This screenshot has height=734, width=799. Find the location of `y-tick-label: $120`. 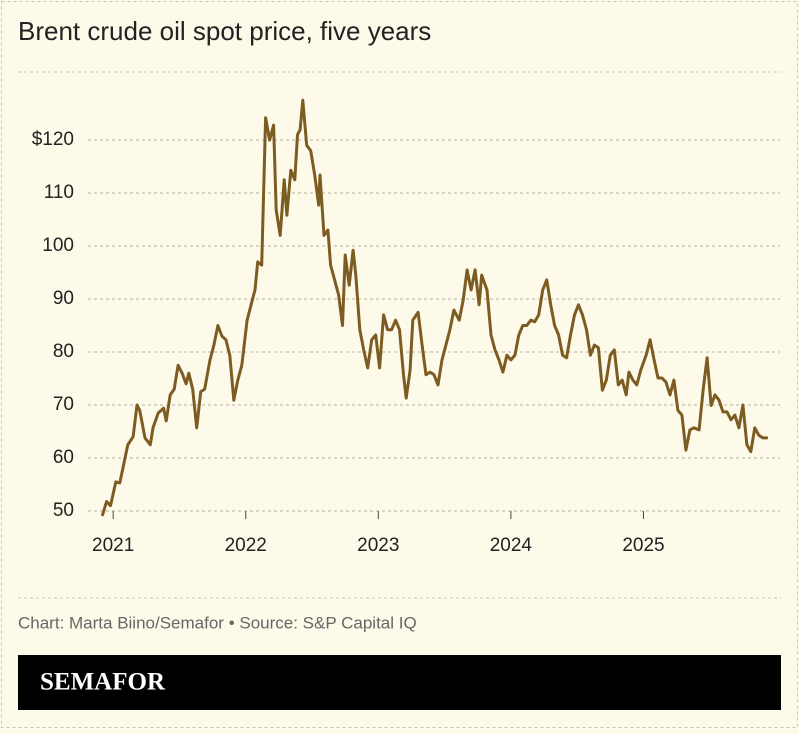

y-tick-label: $120 is located at coordinates (53, 139).